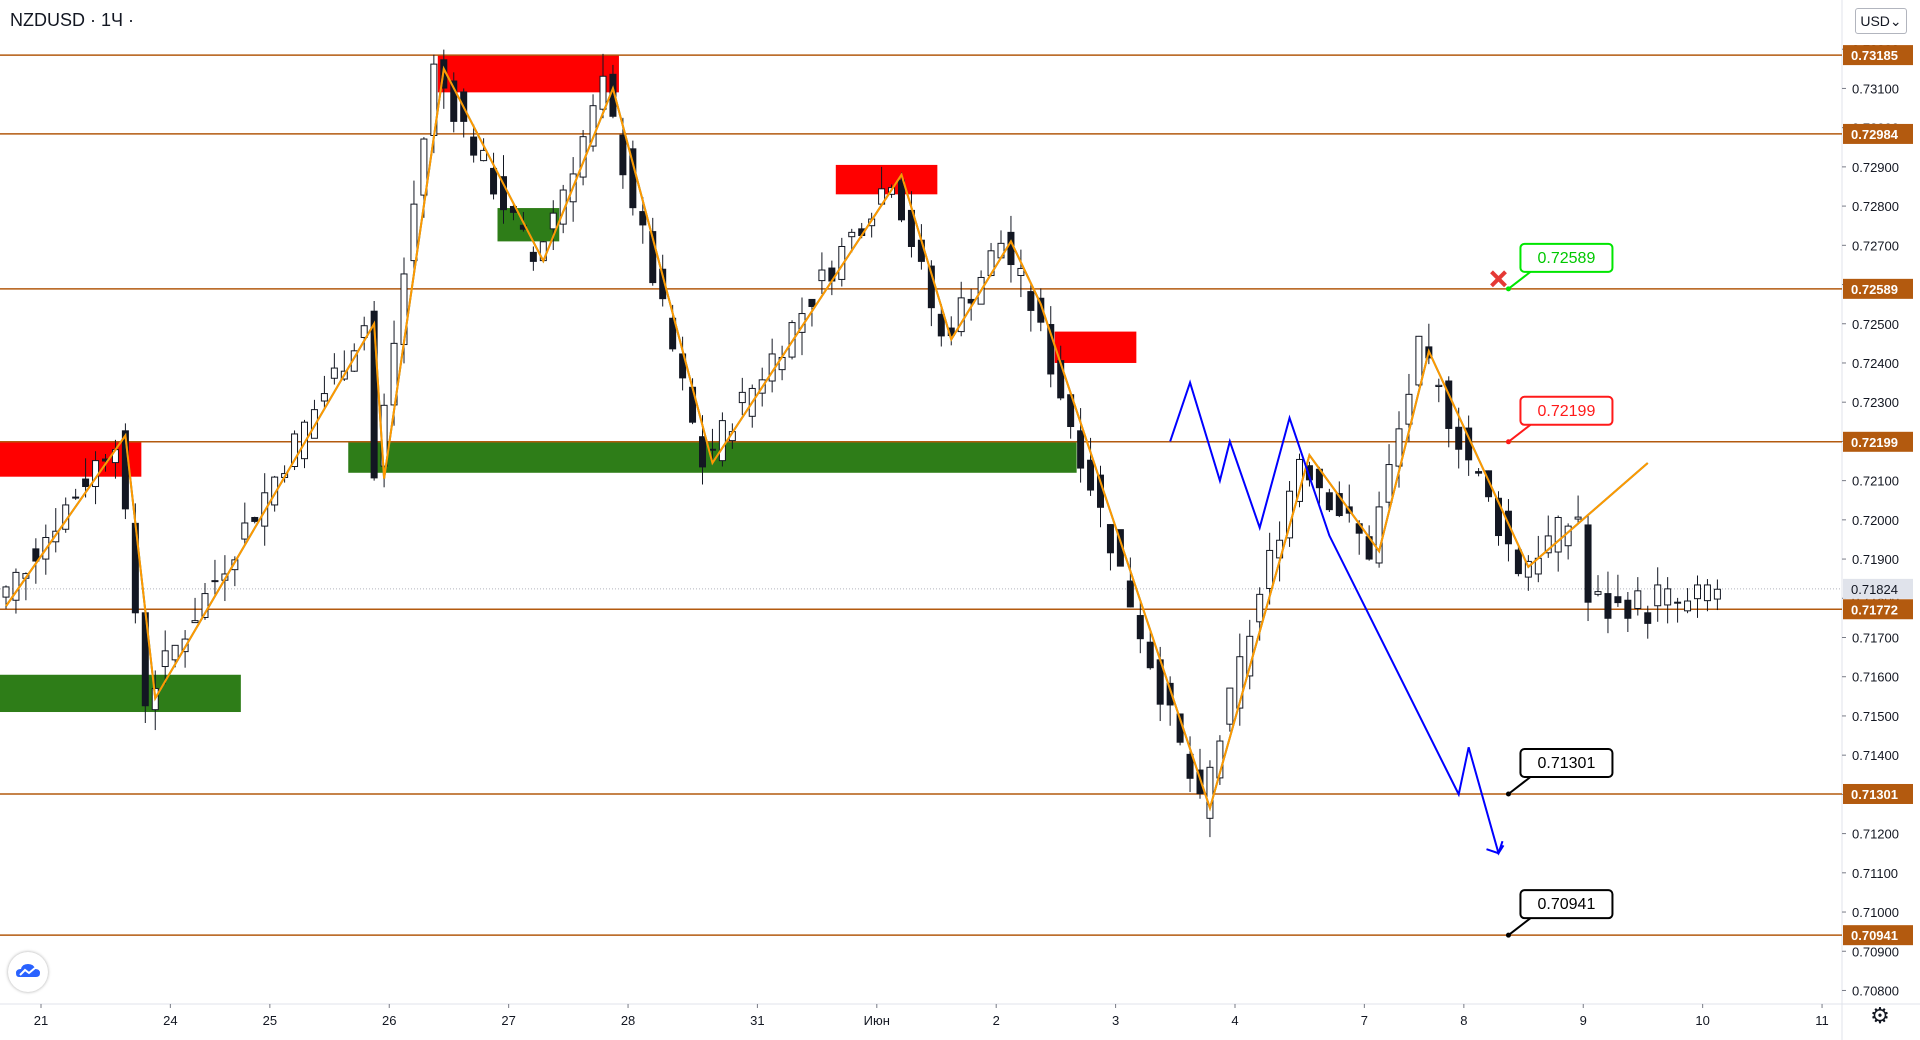 This screenshot has width=1920, height=1040. I want to click on symbol-title: NZDUSD · 1Ч ·, so click(72, 20).